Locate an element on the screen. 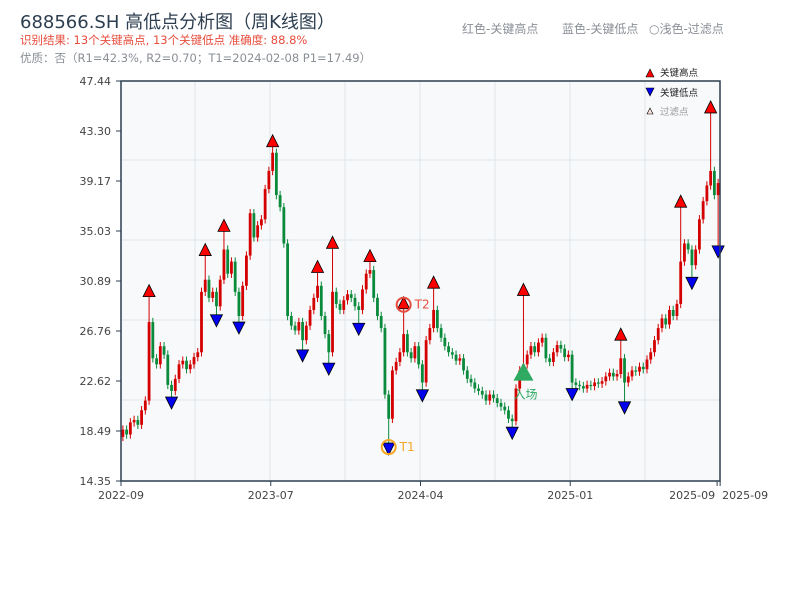  recognition-result: 识别结果: 13个关键高点, 13个关键低点 准确度: 88.8% is located at coordinates (164, 40).